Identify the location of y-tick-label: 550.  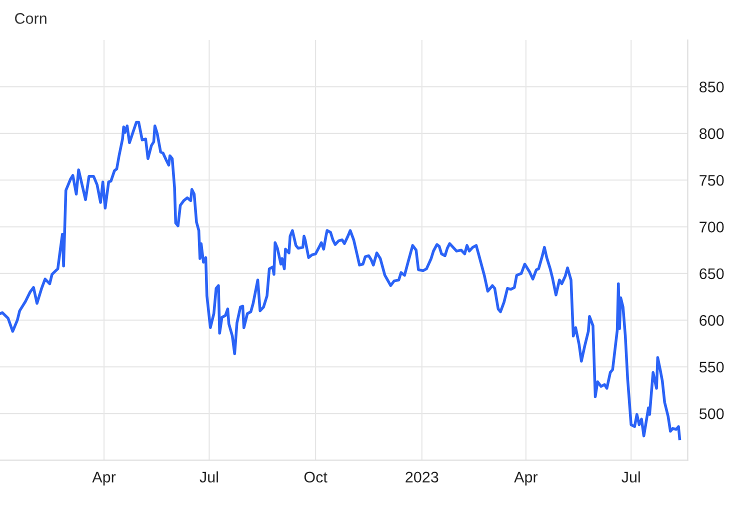
(711, 367).